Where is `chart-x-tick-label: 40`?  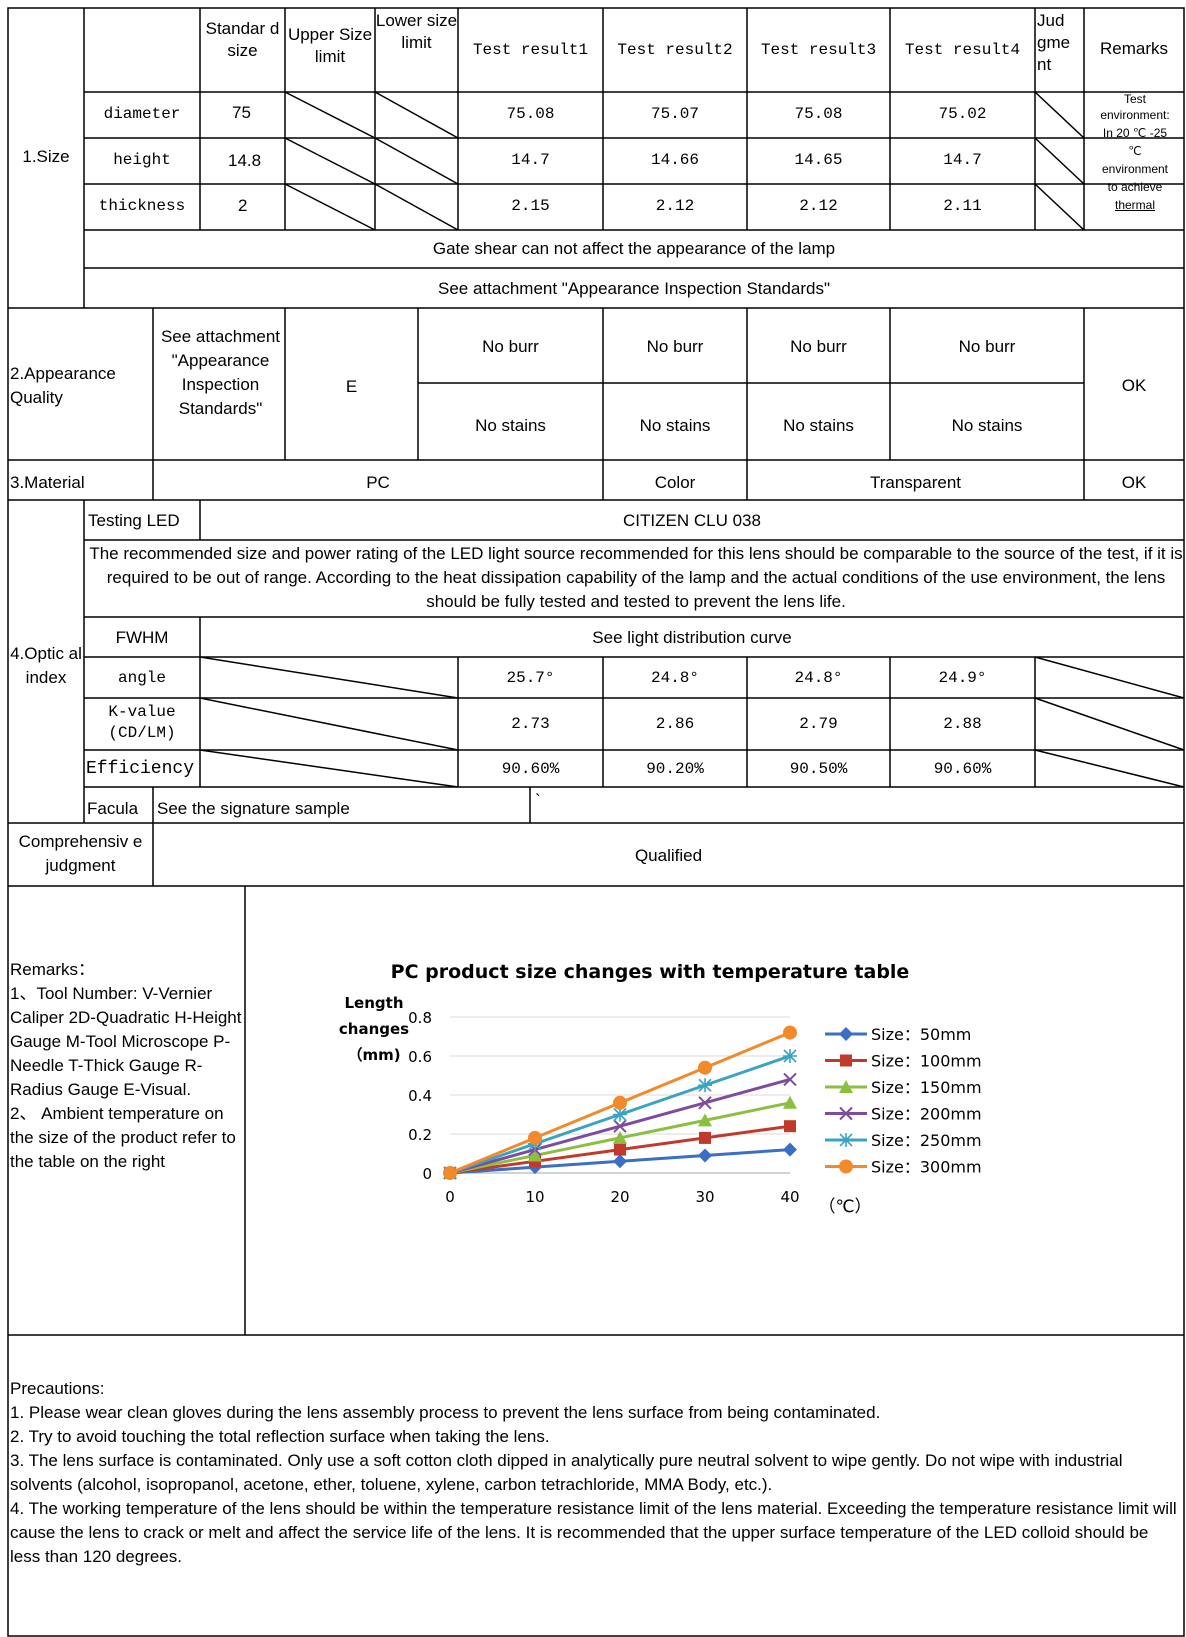
chart-x-tick-label: 40 is located at coordinates (789, 1197).